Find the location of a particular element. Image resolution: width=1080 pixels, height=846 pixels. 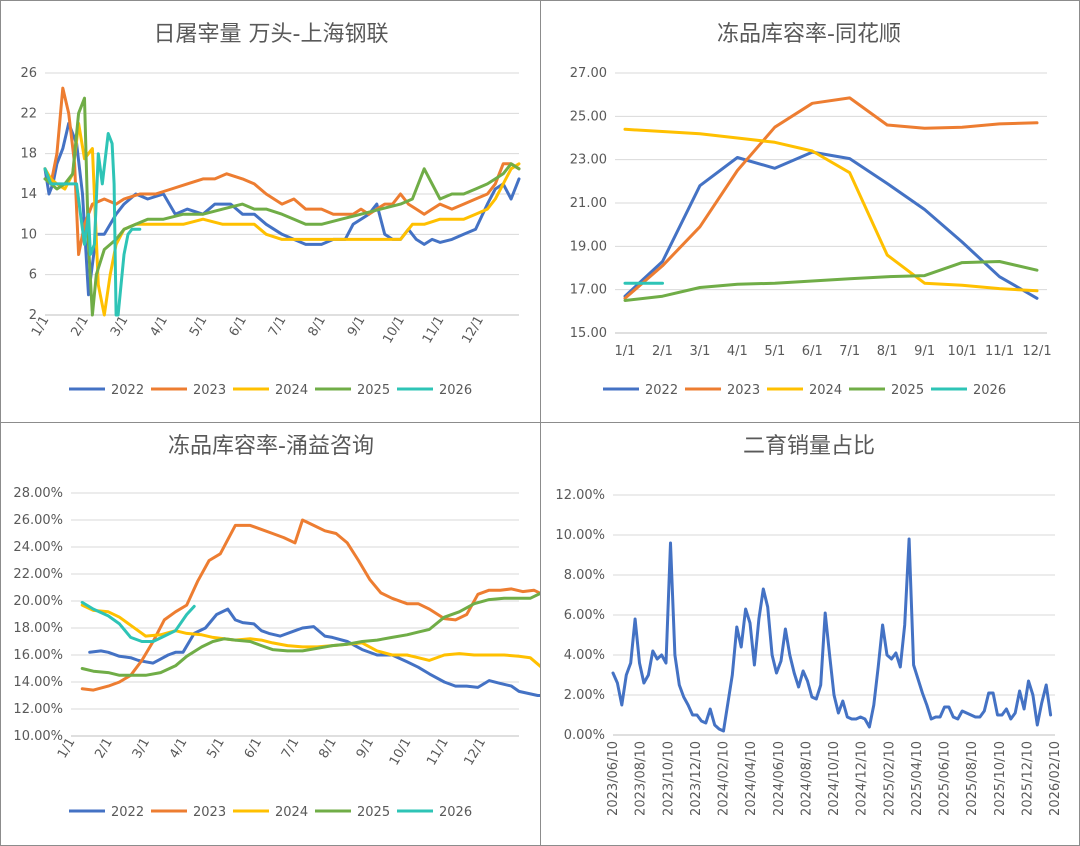

y-tick-label: 18.00% is located at coordinates (38, 628).